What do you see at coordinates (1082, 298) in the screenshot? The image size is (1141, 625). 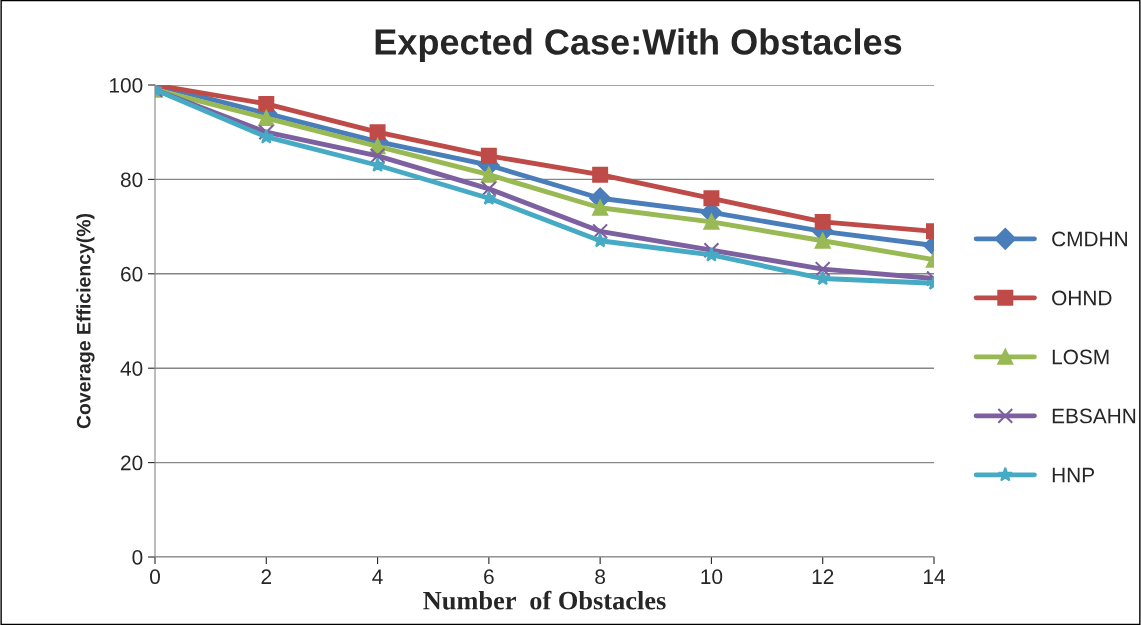 I see `legend-label: OHND` at bounding box center [1082, 298].